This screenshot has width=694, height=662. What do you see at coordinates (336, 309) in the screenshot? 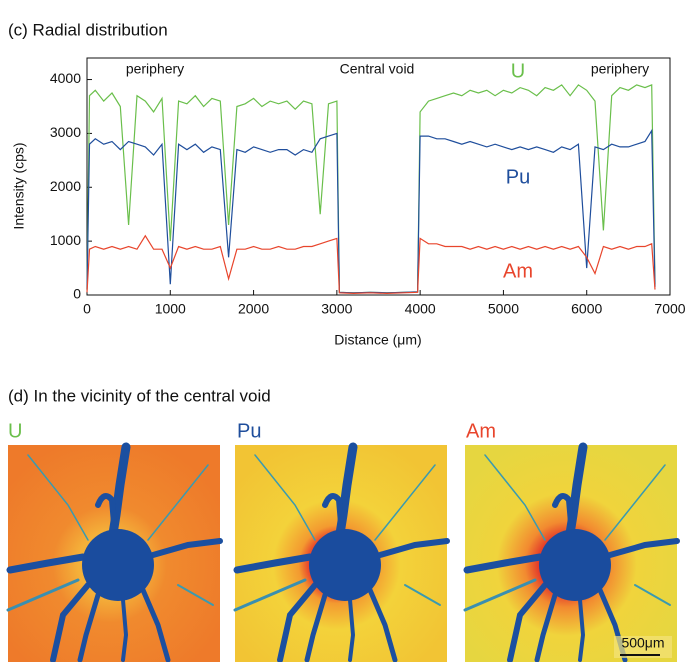
I see `x-tick-label: 3000` at bounding box center [336, 309].